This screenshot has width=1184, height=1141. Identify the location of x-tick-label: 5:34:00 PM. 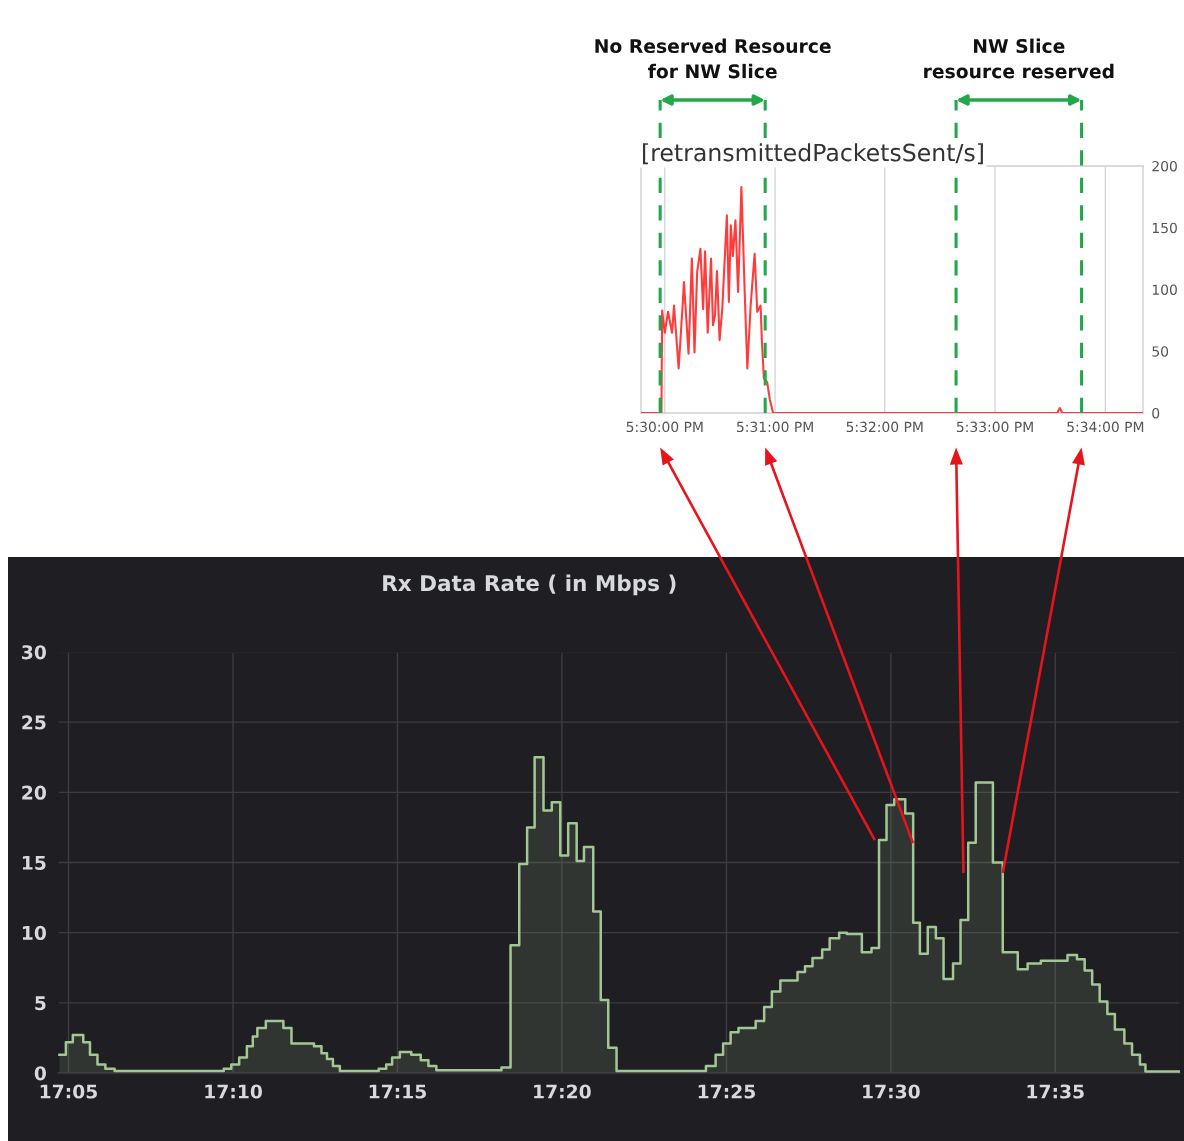
(1105, 427).